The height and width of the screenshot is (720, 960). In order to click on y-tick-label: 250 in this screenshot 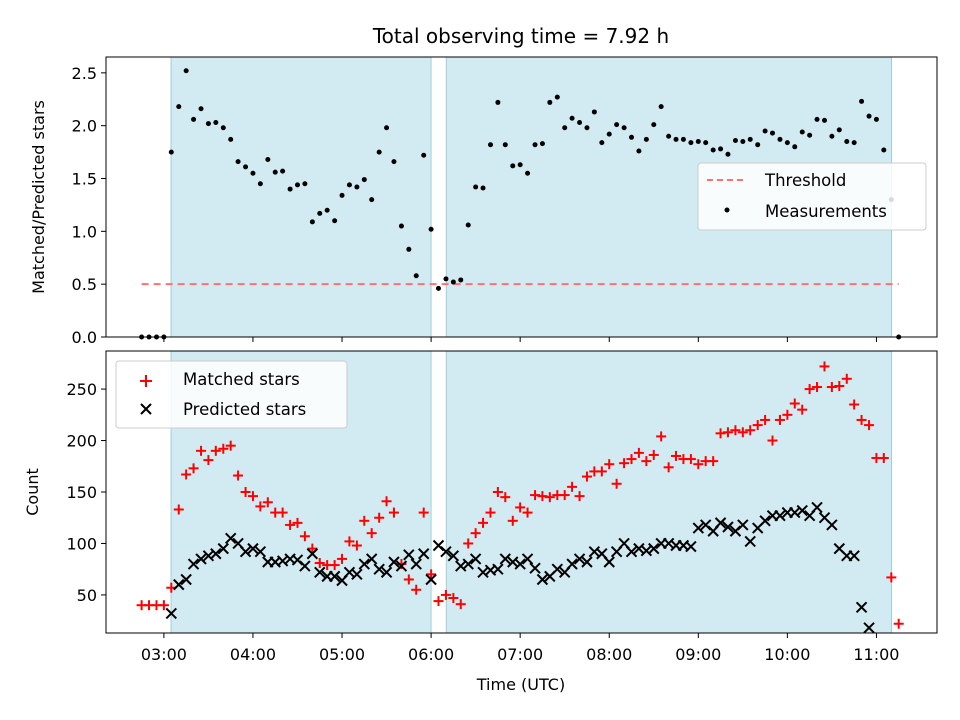, I will do `click(81, 389)`.